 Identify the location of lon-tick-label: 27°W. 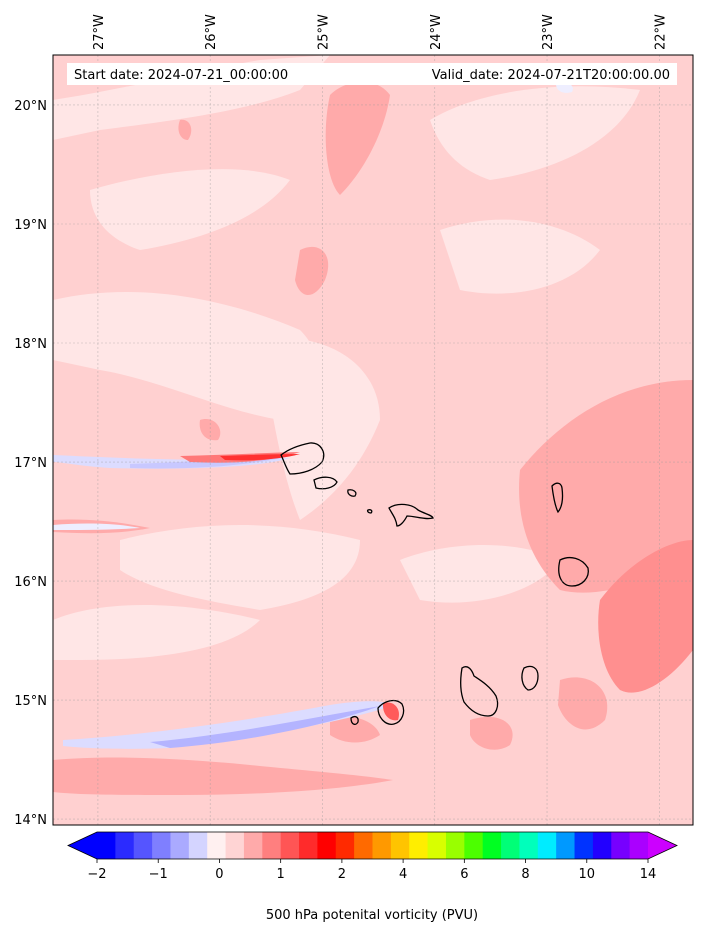
(99, 32).